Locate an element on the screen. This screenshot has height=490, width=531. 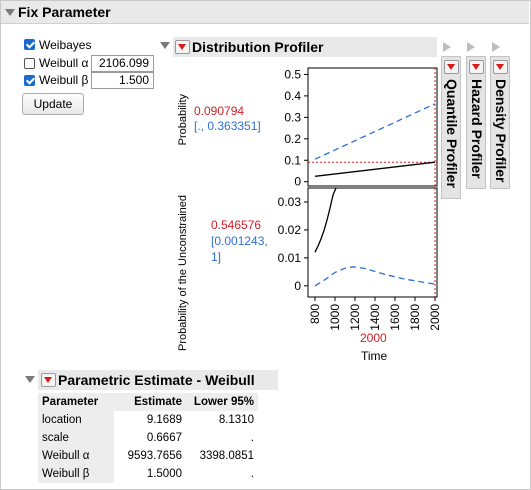
fix-parameter-header is located at coordinates (265, 12).